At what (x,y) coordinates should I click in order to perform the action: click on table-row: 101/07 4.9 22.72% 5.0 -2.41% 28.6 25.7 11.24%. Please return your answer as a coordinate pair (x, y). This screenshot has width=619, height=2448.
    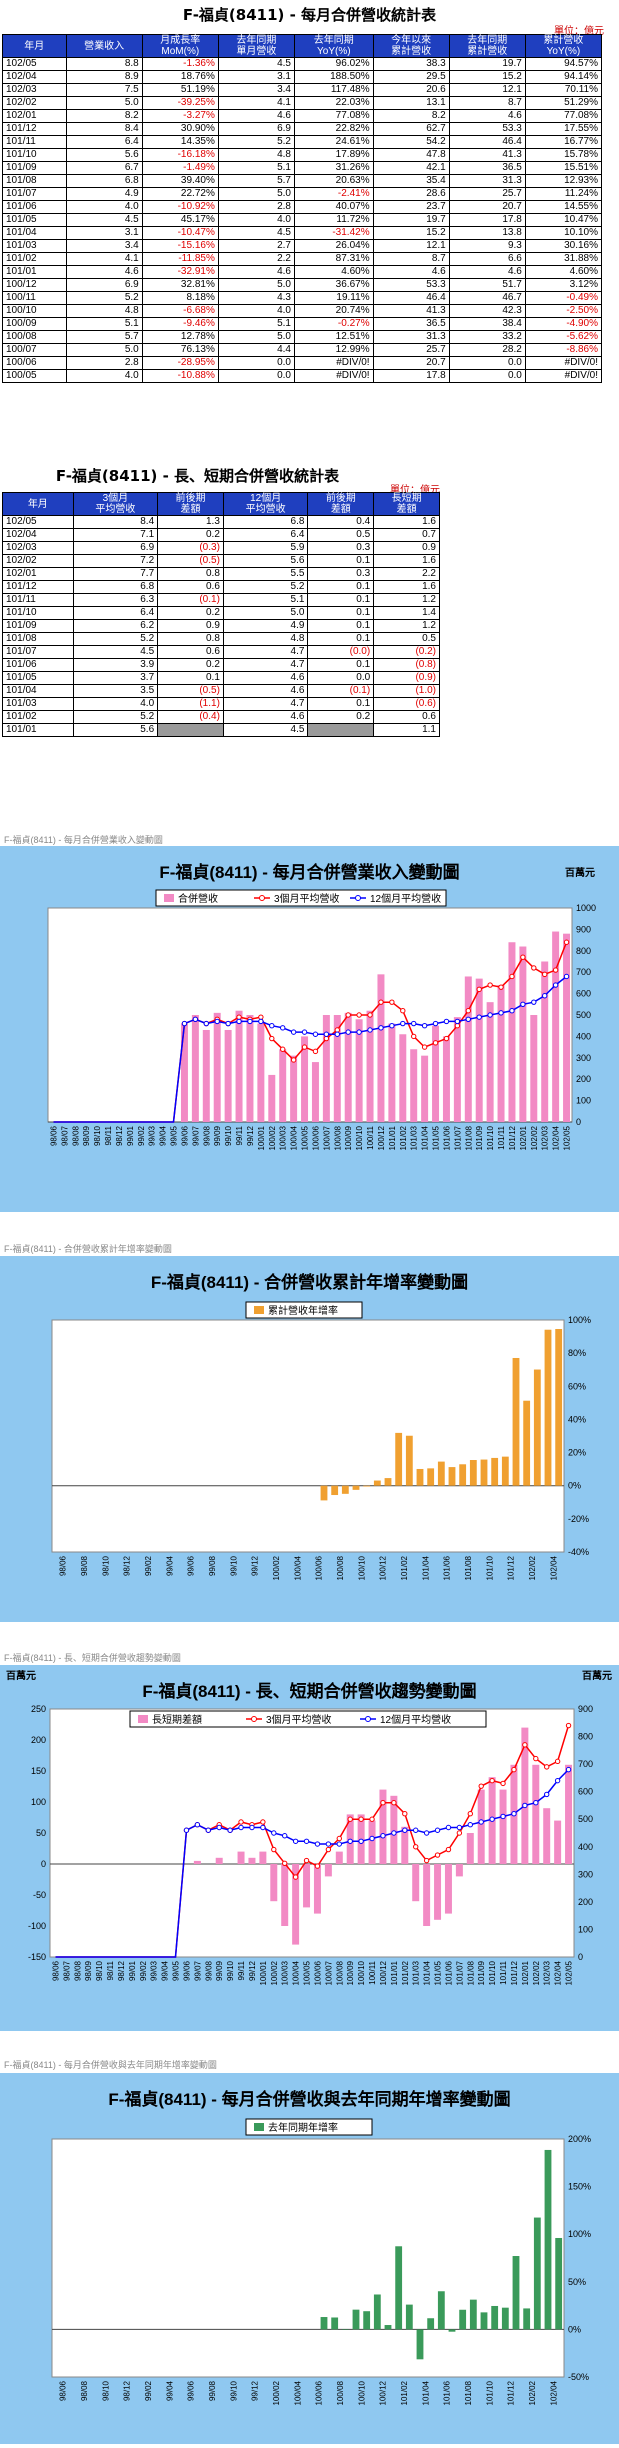
    Looking at the image, I should click on (302, 194).